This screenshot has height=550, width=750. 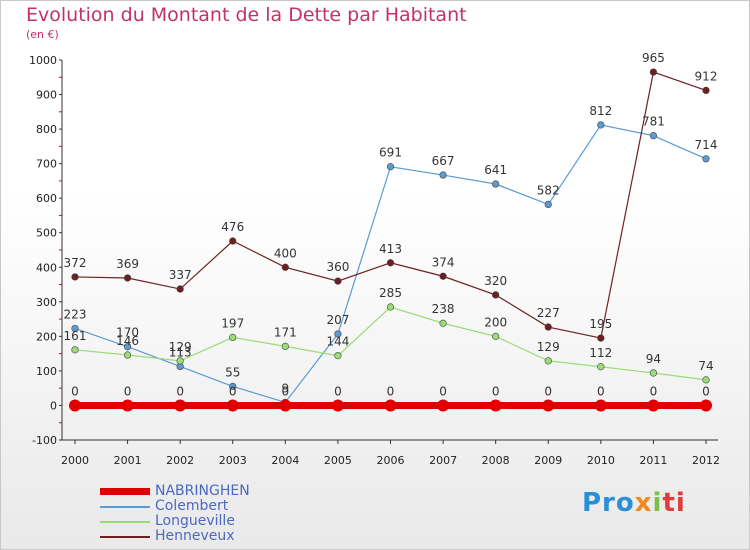 What do you see at coordinates (390, 293) in the screenshot?
I see `data-label: 285` at bounding box center [390, 293].